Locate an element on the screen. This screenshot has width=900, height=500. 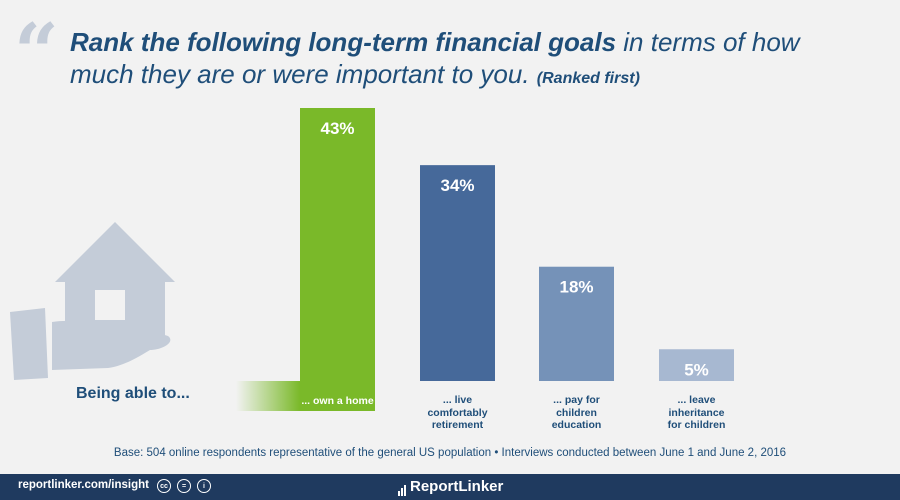
equal-icon: = is located at coordinates (184, 486).